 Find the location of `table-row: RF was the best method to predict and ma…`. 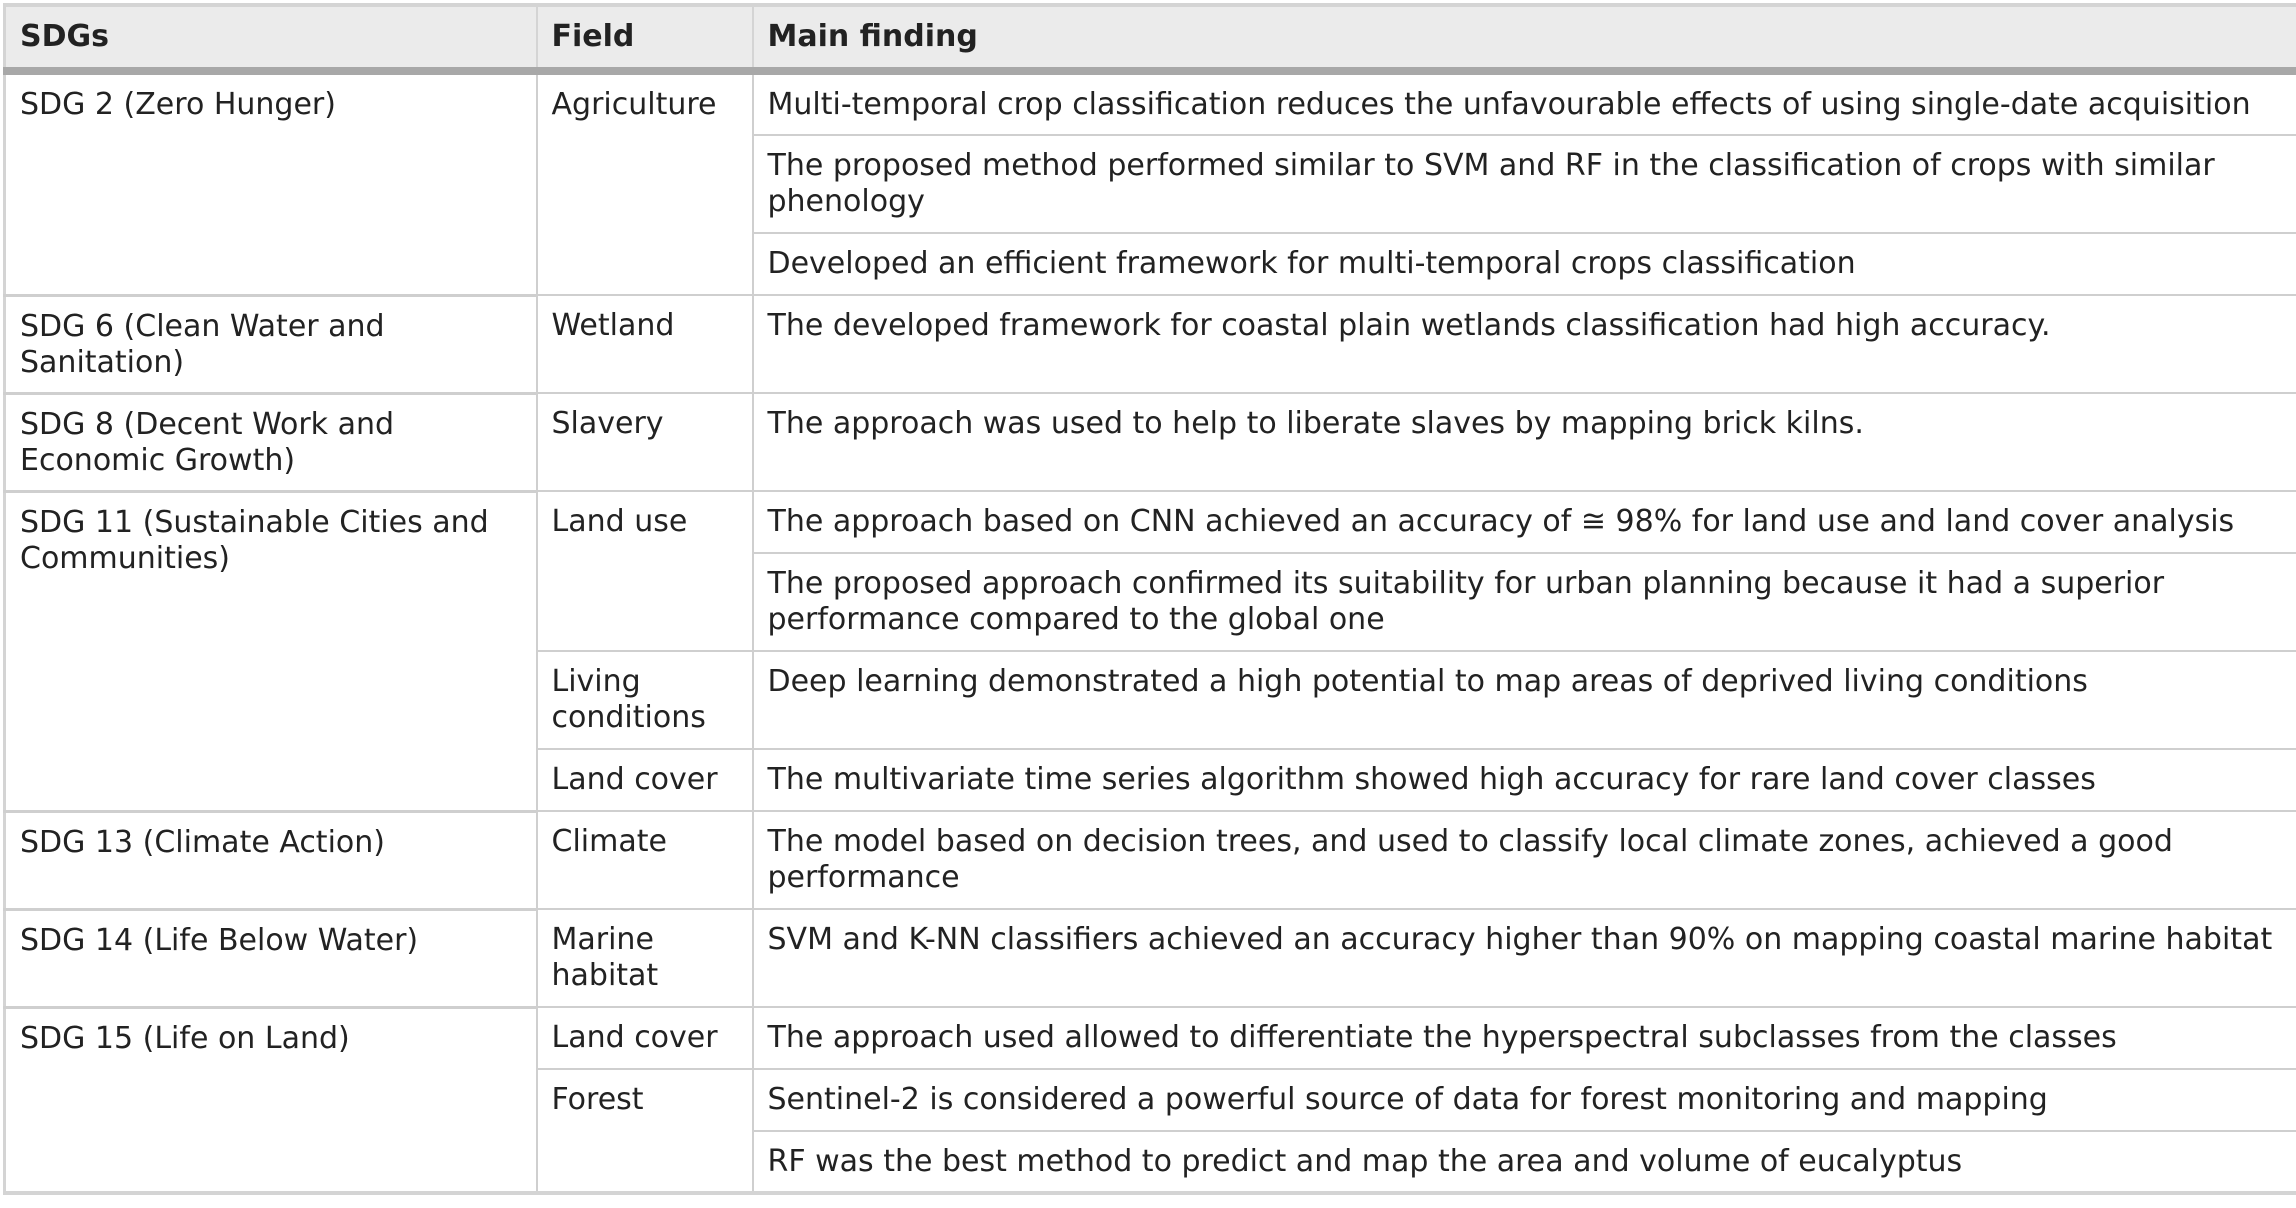

table-row: RF was the best method to predict and ma… is located at coordinates (1150, 1162).